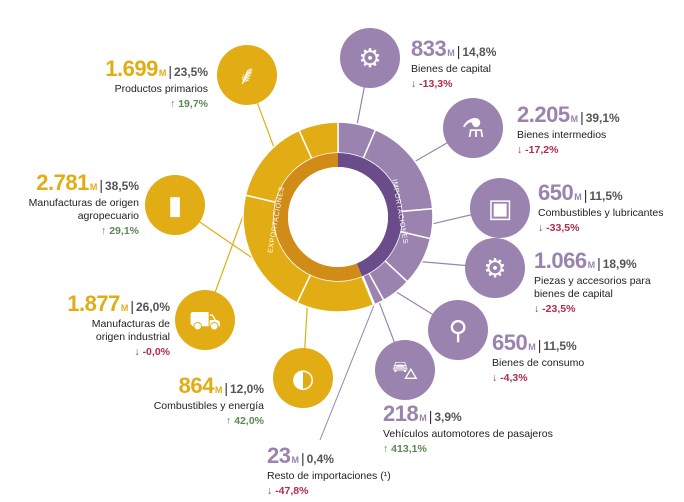 This screenshot has width=684, height=502. What do you see at coordinates (152, 352) in the screenshot?
I see `change: ↓ -0,0%` at bounding box center [152, 352].